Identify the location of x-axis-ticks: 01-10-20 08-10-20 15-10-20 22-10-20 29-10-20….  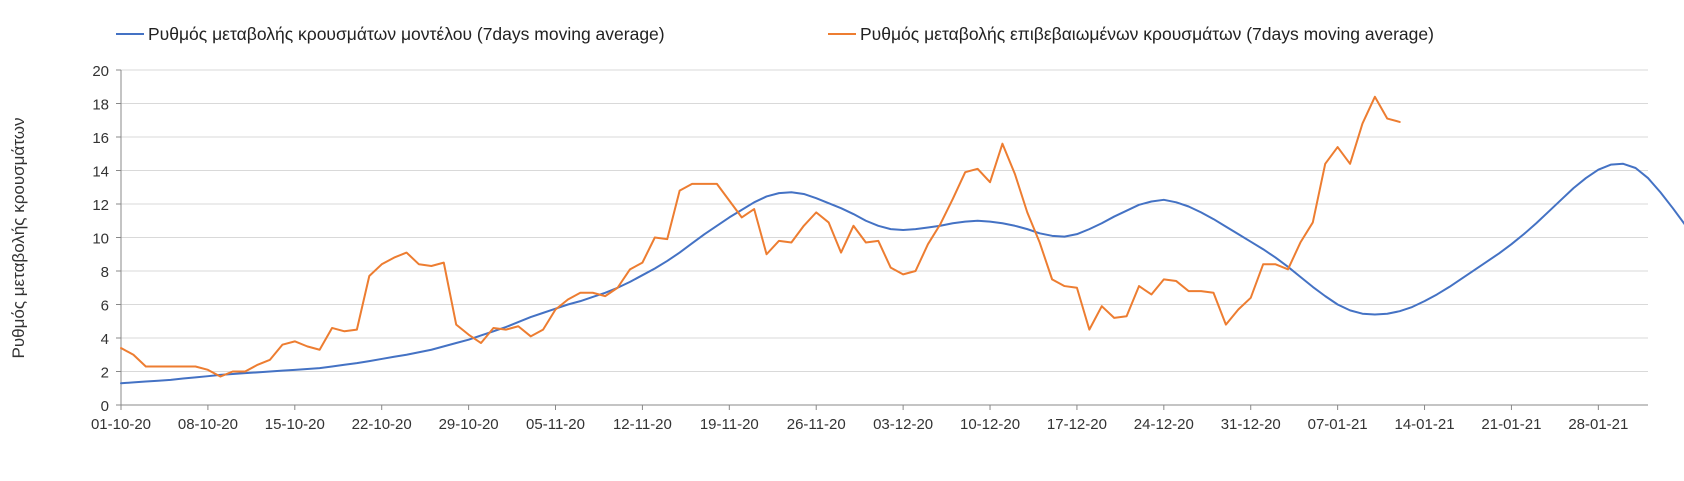
(859, 419).